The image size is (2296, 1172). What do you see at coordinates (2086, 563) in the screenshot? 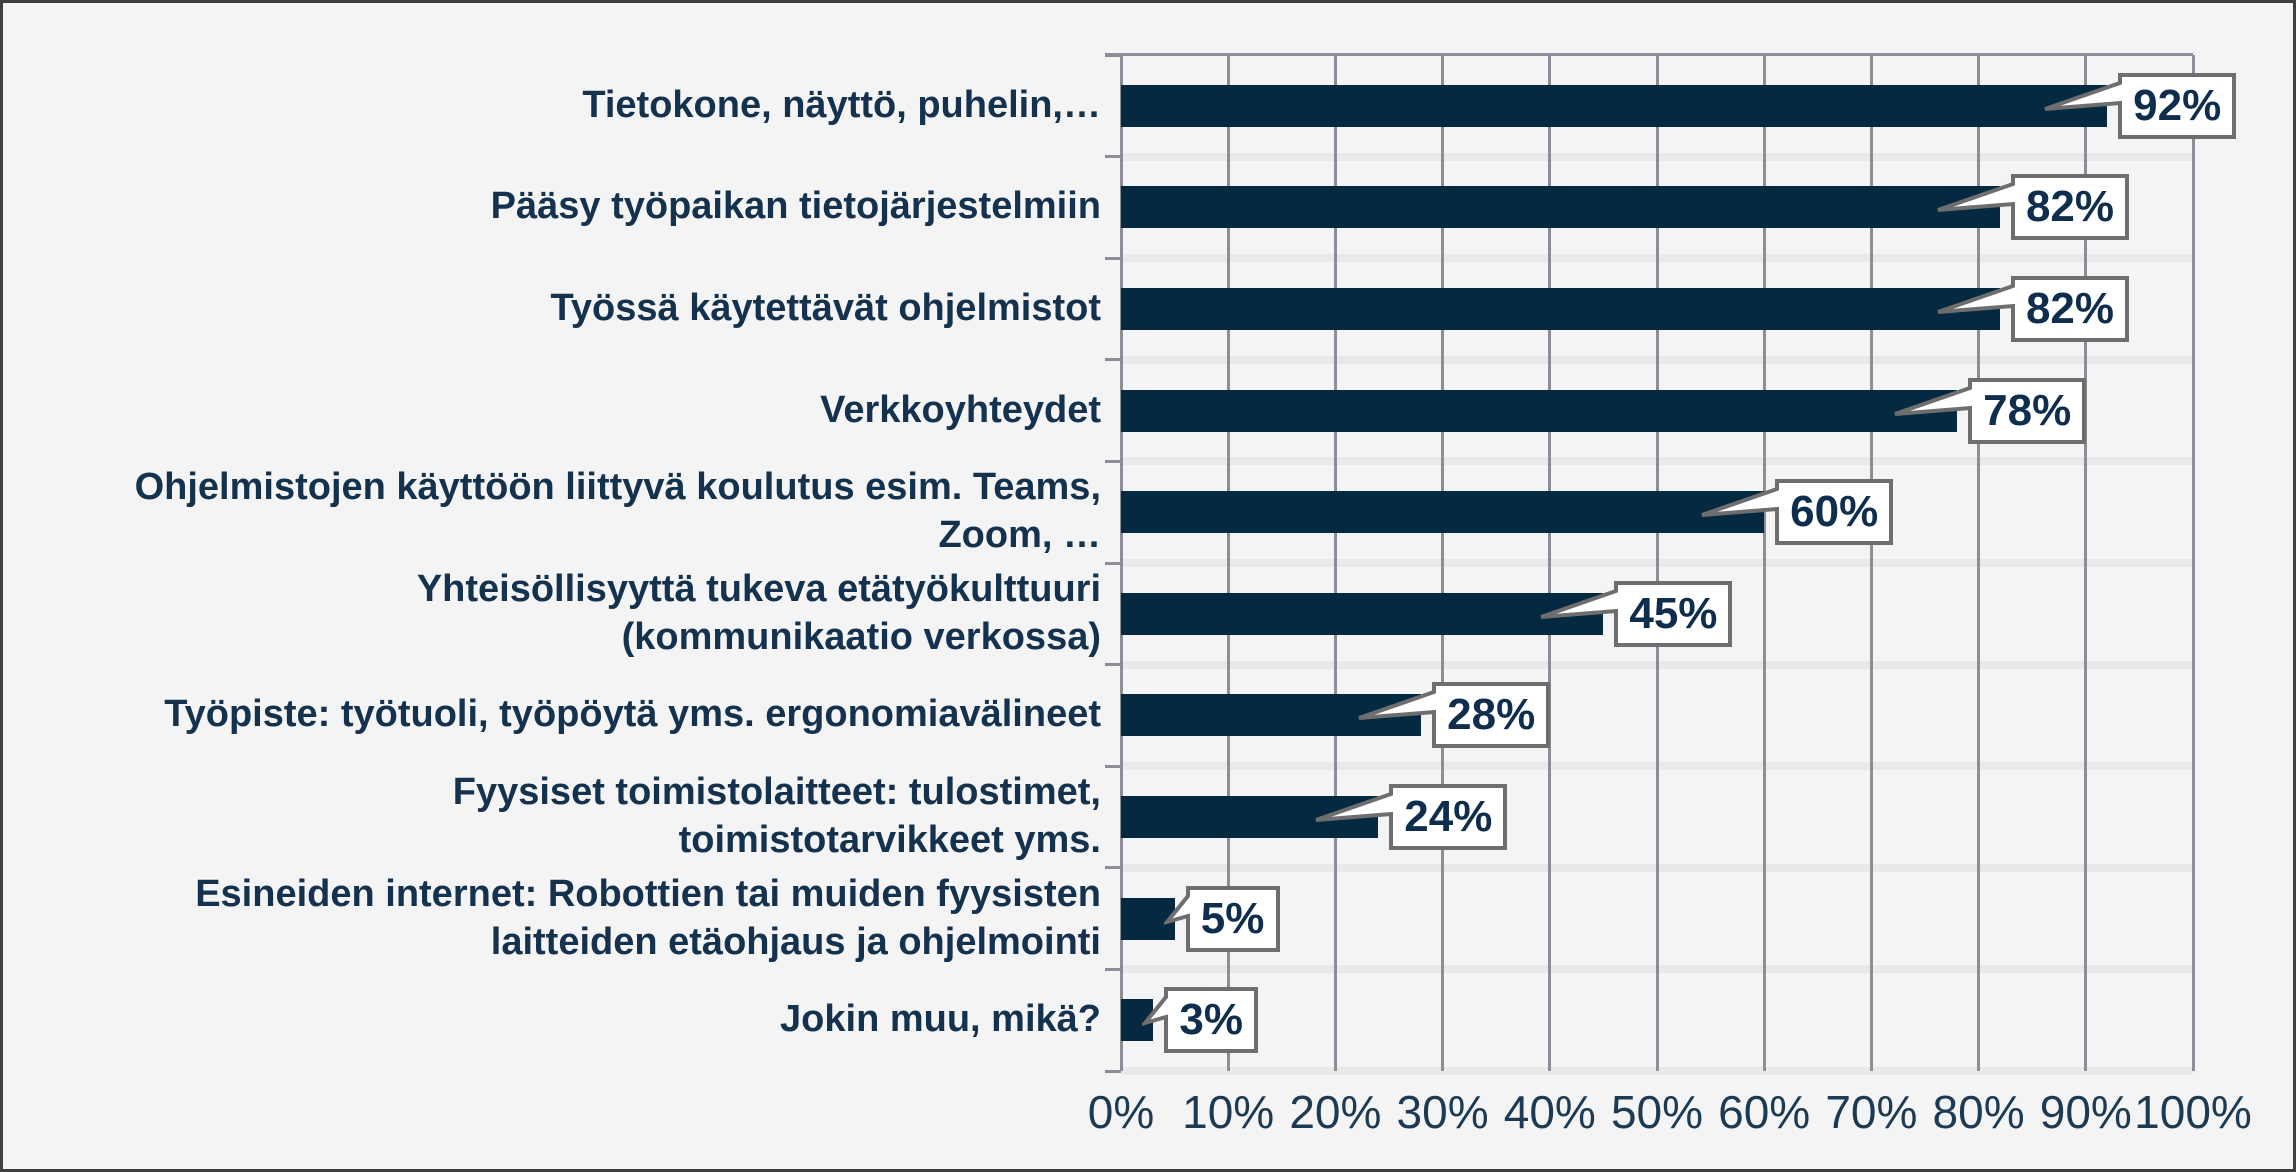
I see `gridline-90%` at bounding box center [2086, 563].